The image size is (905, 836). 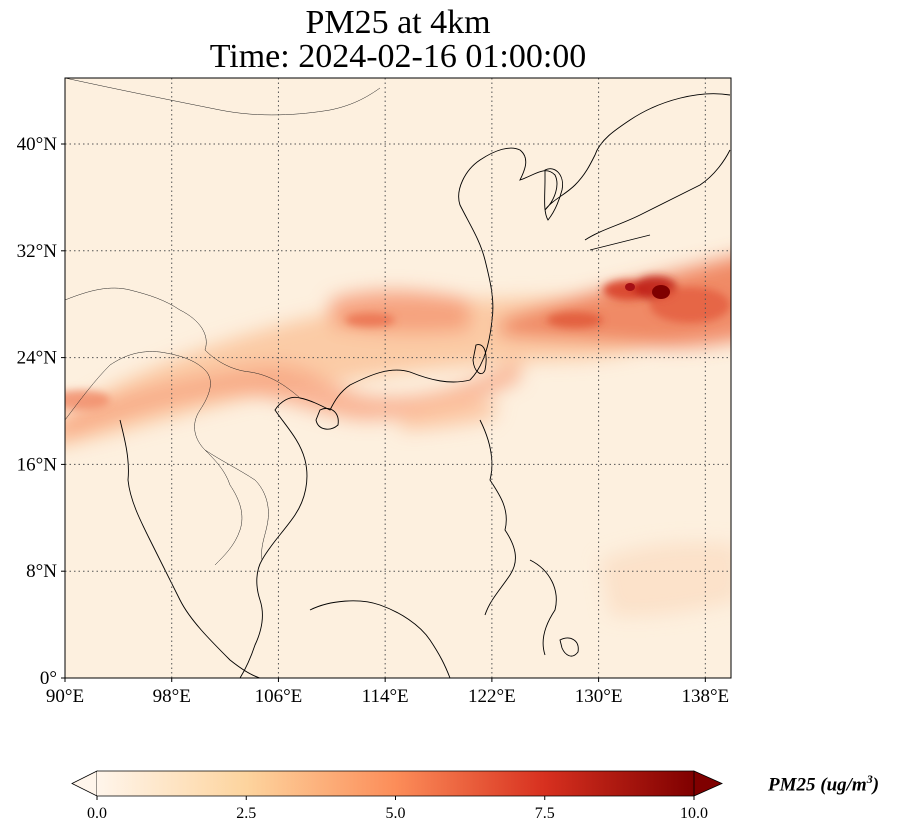 I want to click on colorbar: 0.0 2.5 5.0 7.5 10.0, so click(x=397, y=796).